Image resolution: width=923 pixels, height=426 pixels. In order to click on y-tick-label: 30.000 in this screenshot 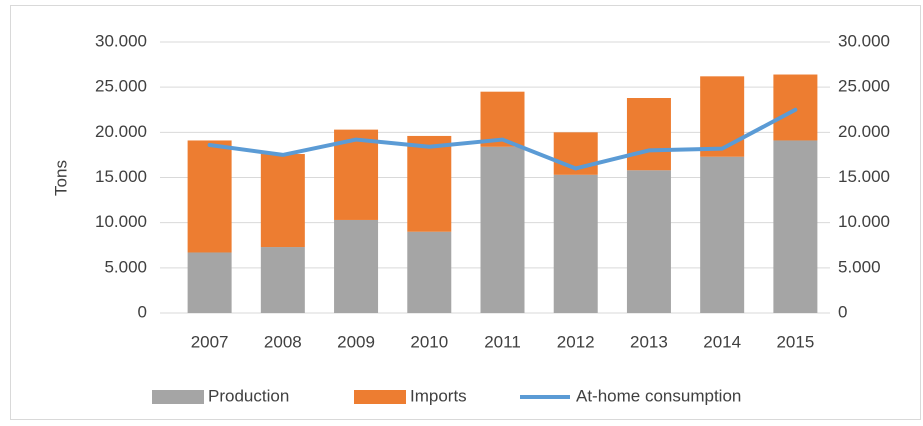, I will do `click(121, 40)`.